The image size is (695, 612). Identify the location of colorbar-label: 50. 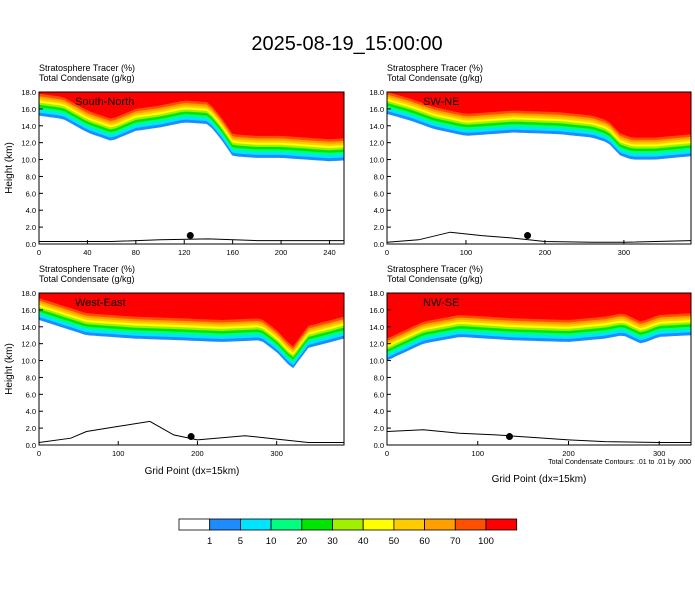
(394, 541).